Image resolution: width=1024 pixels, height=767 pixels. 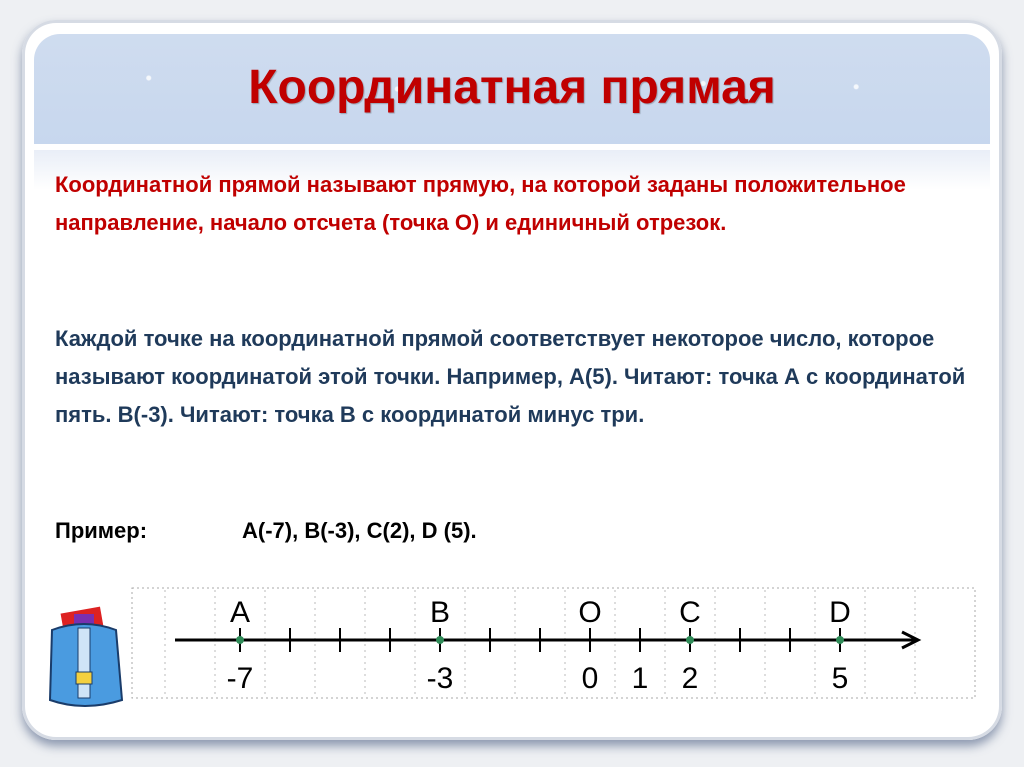 I want to click on point-label: C, so click(x=690, y=612).